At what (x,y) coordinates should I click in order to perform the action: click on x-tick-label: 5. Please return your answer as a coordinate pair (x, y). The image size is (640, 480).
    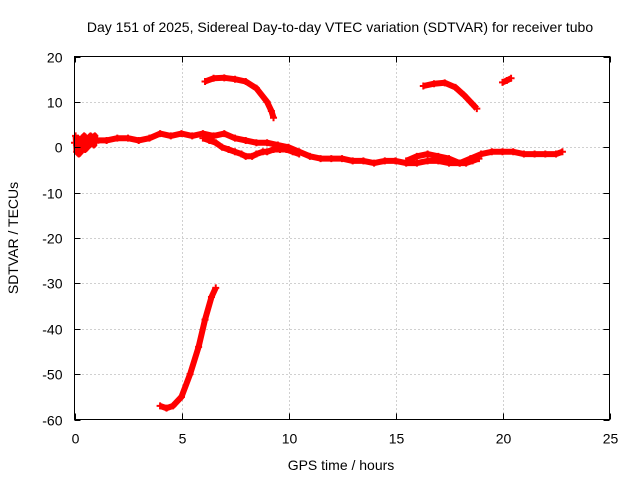
    Looking at the image, I should click on (183, 439).